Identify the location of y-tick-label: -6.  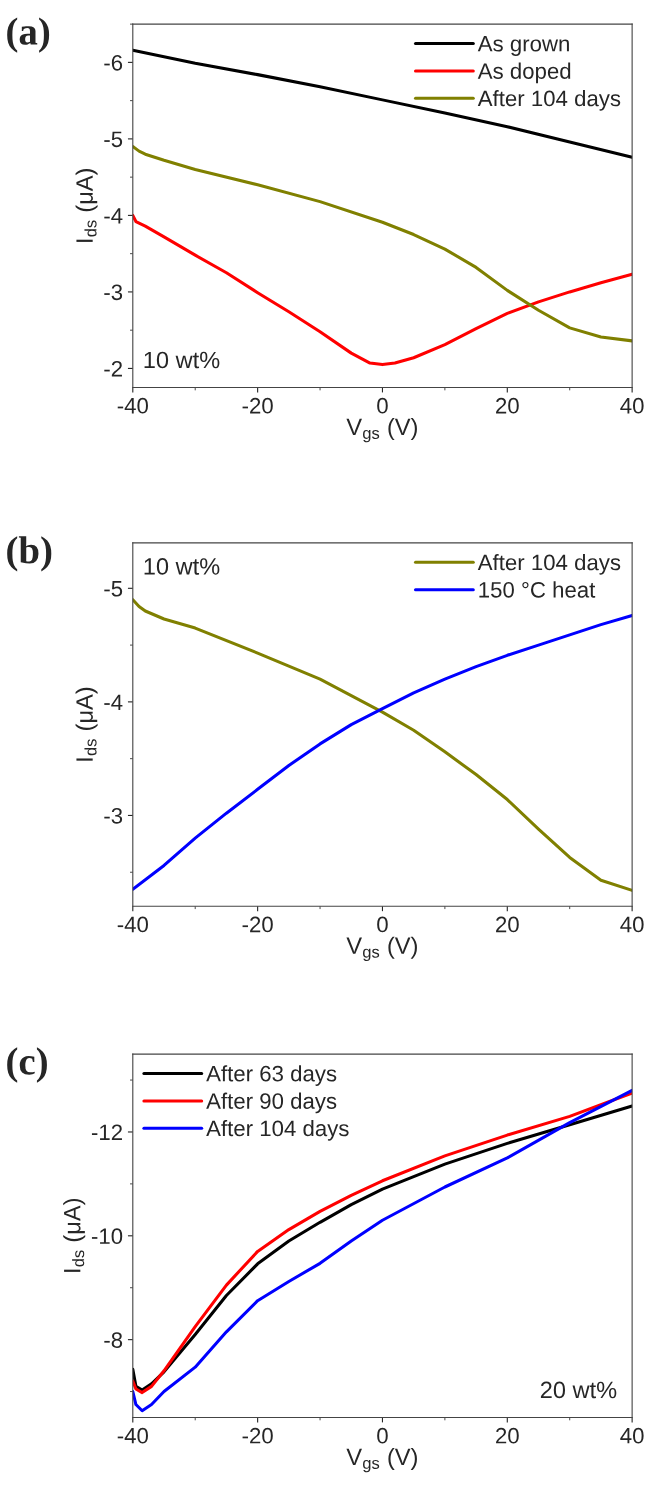
(113, 62).